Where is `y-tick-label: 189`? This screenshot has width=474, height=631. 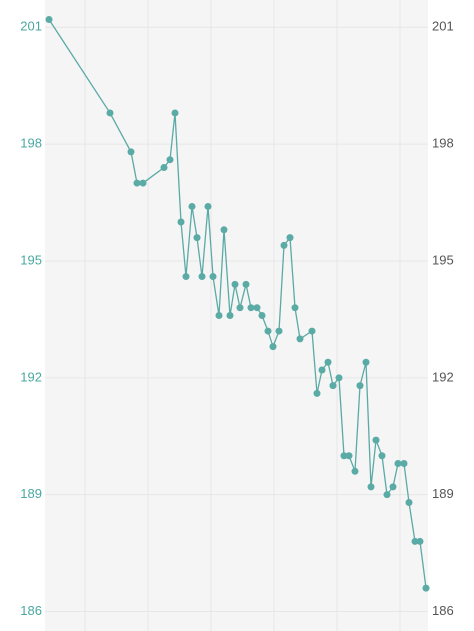 y-tick-label: 189 is located at coordinates (31, 493).